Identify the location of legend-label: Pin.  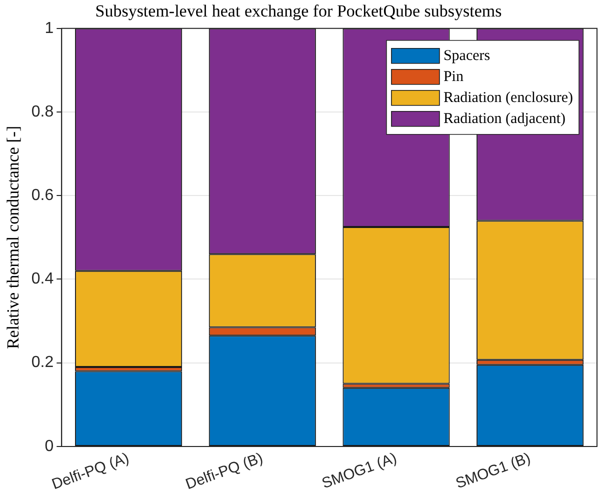
(453, 76).